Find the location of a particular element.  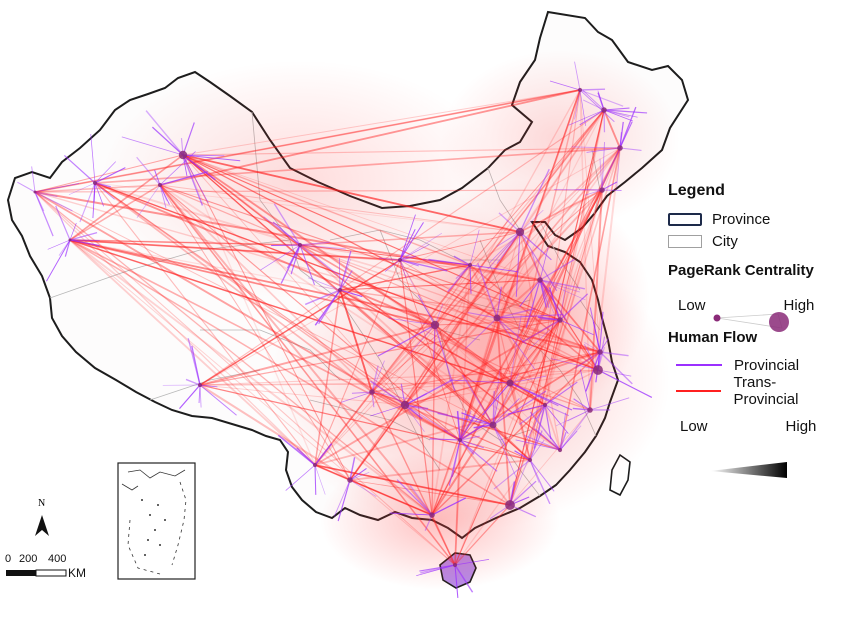

scale-tick-400: 400 is located at coordinates (57, 559).